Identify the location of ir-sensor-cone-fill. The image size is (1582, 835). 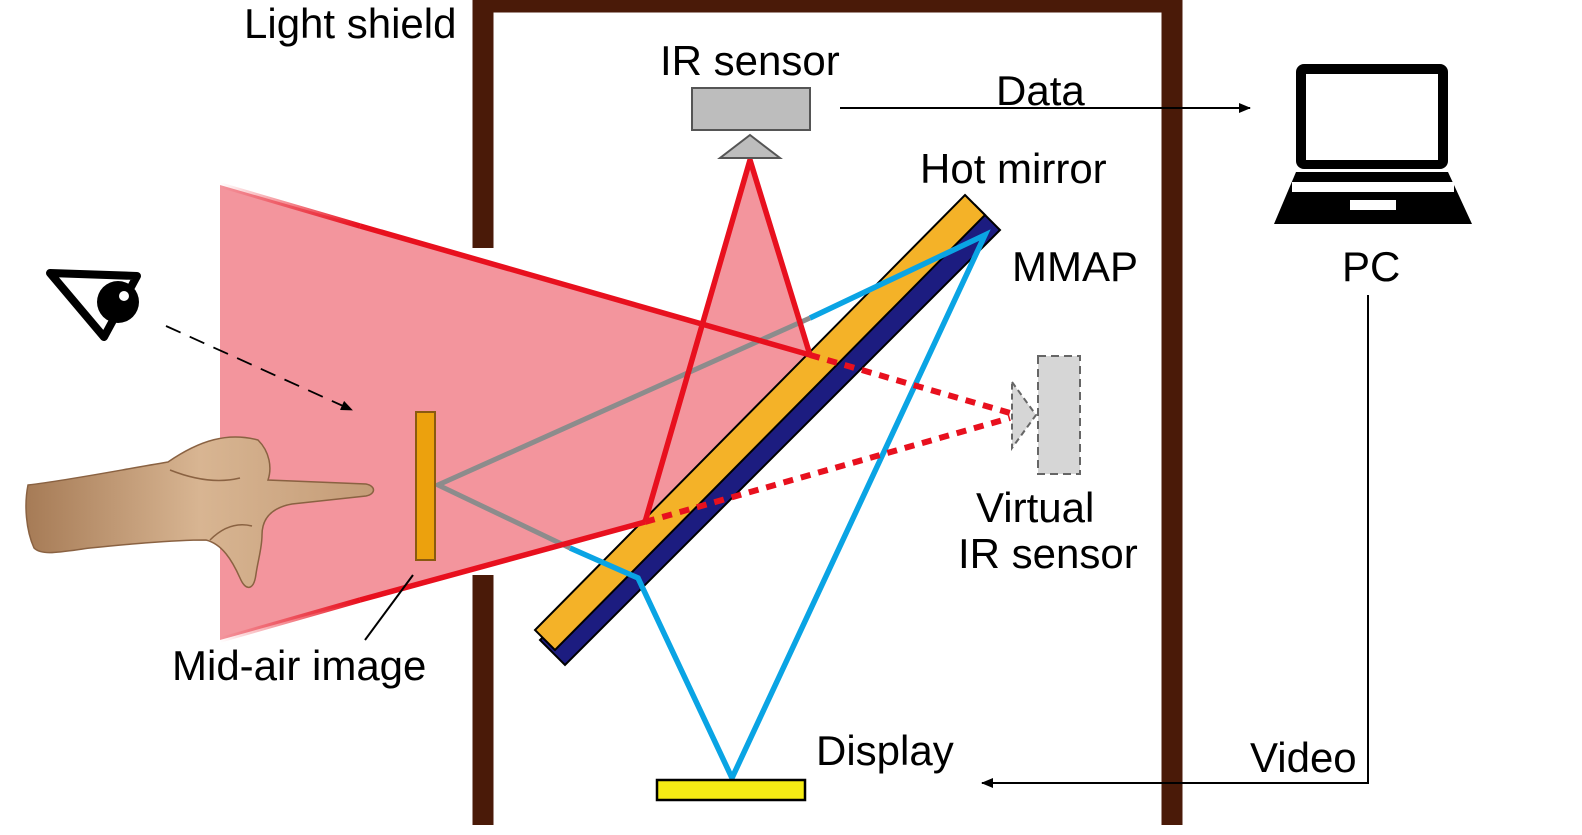
(727, 341).